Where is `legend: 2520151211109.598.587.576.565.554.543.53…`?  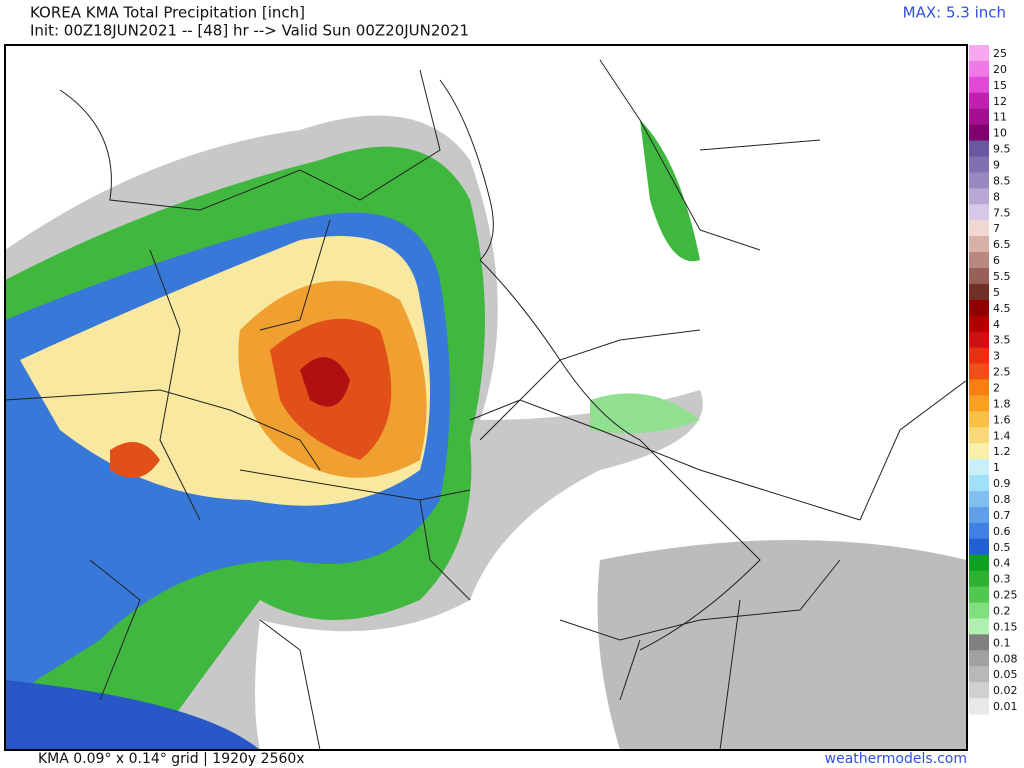 legend: 2520151211109.598.587.576.565.554.543.53… is located at coordinates (993, 380).